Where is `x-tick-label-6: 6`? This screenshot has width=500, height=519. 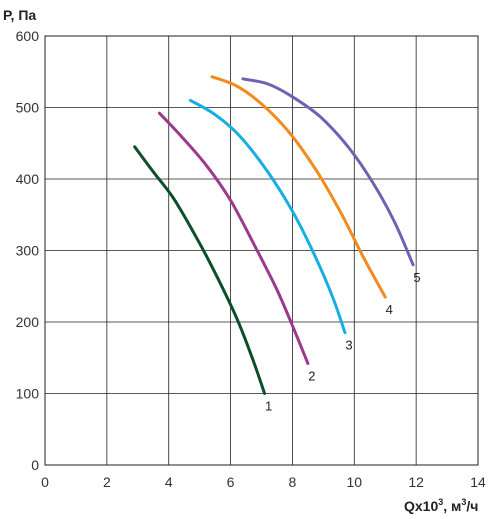 x-tick-label-6: 6 is located at coordinates (231, 482).